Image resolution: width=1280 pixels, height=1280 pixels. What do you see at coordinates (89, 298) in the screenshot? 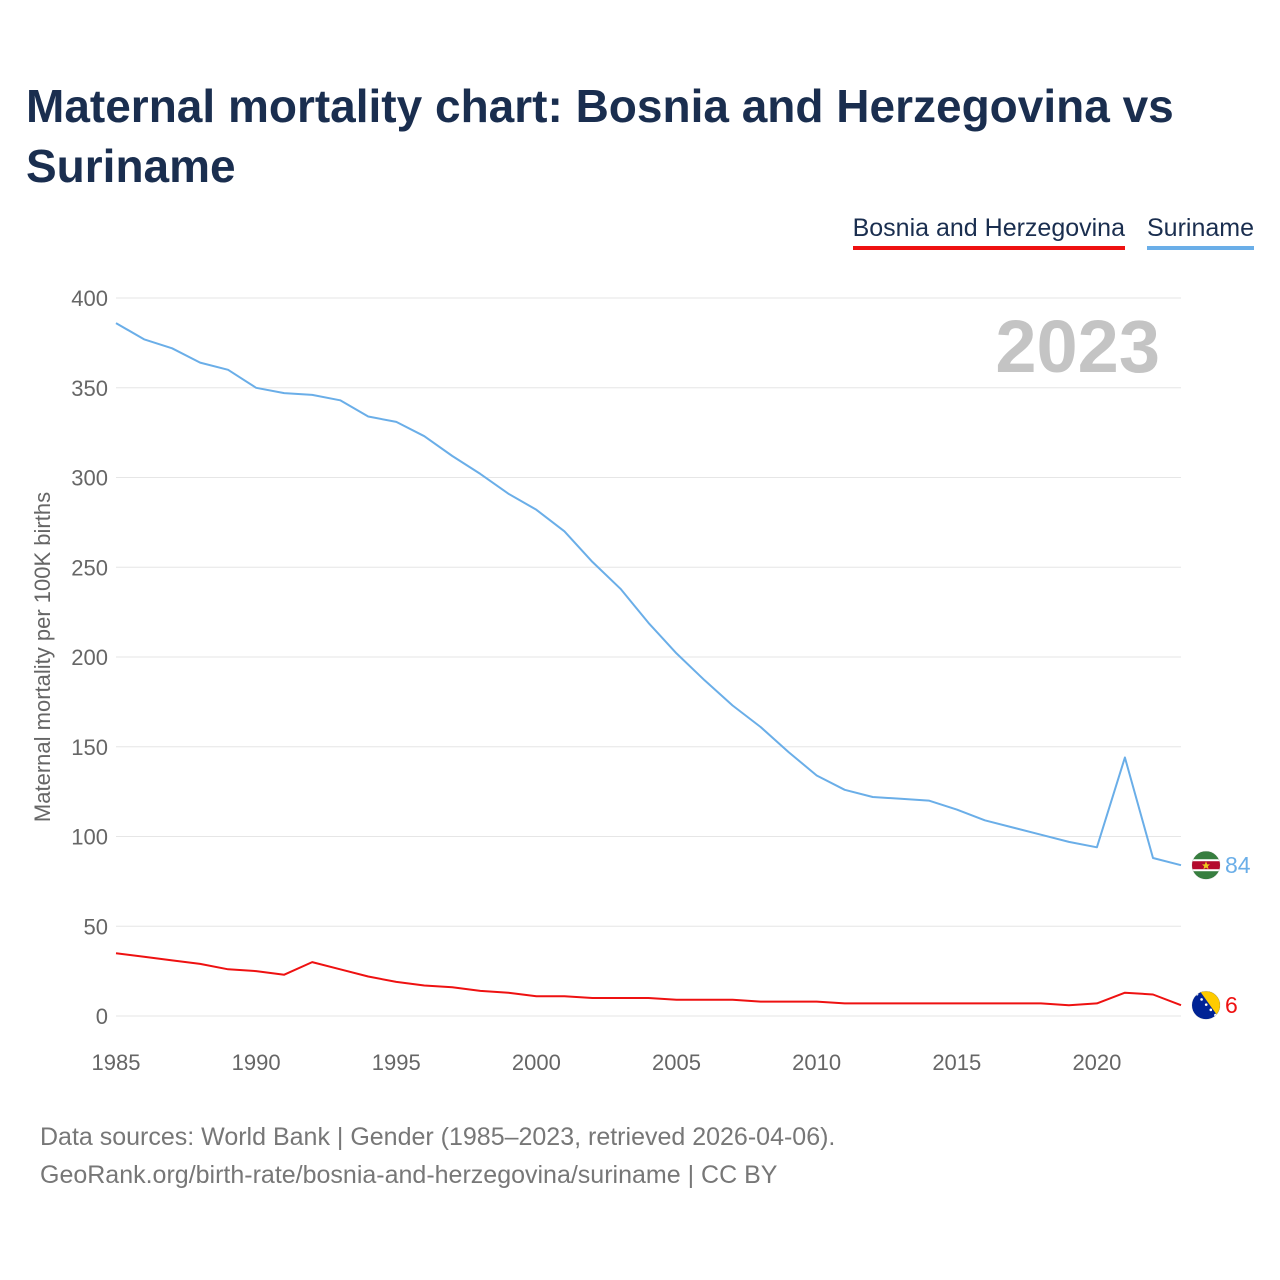
I see `y-tick-label: 400` at bounding box center [89, 298].